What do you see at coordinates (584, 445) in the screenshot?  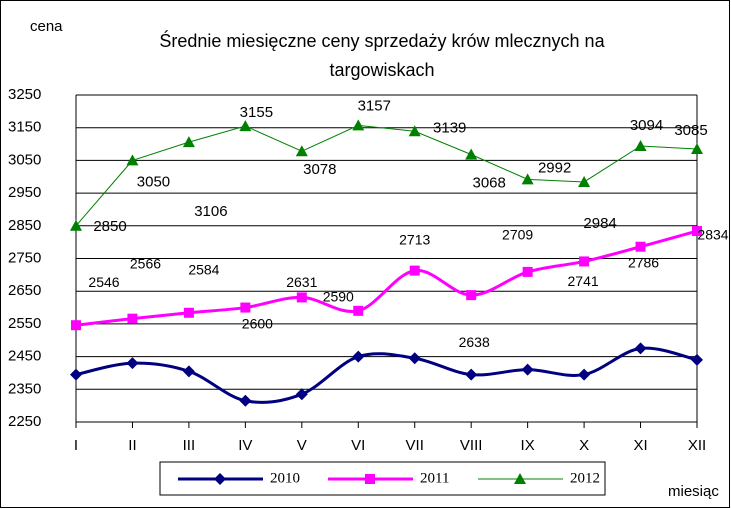 I see `x-tick-label: X` at bounding box center [584, 445].